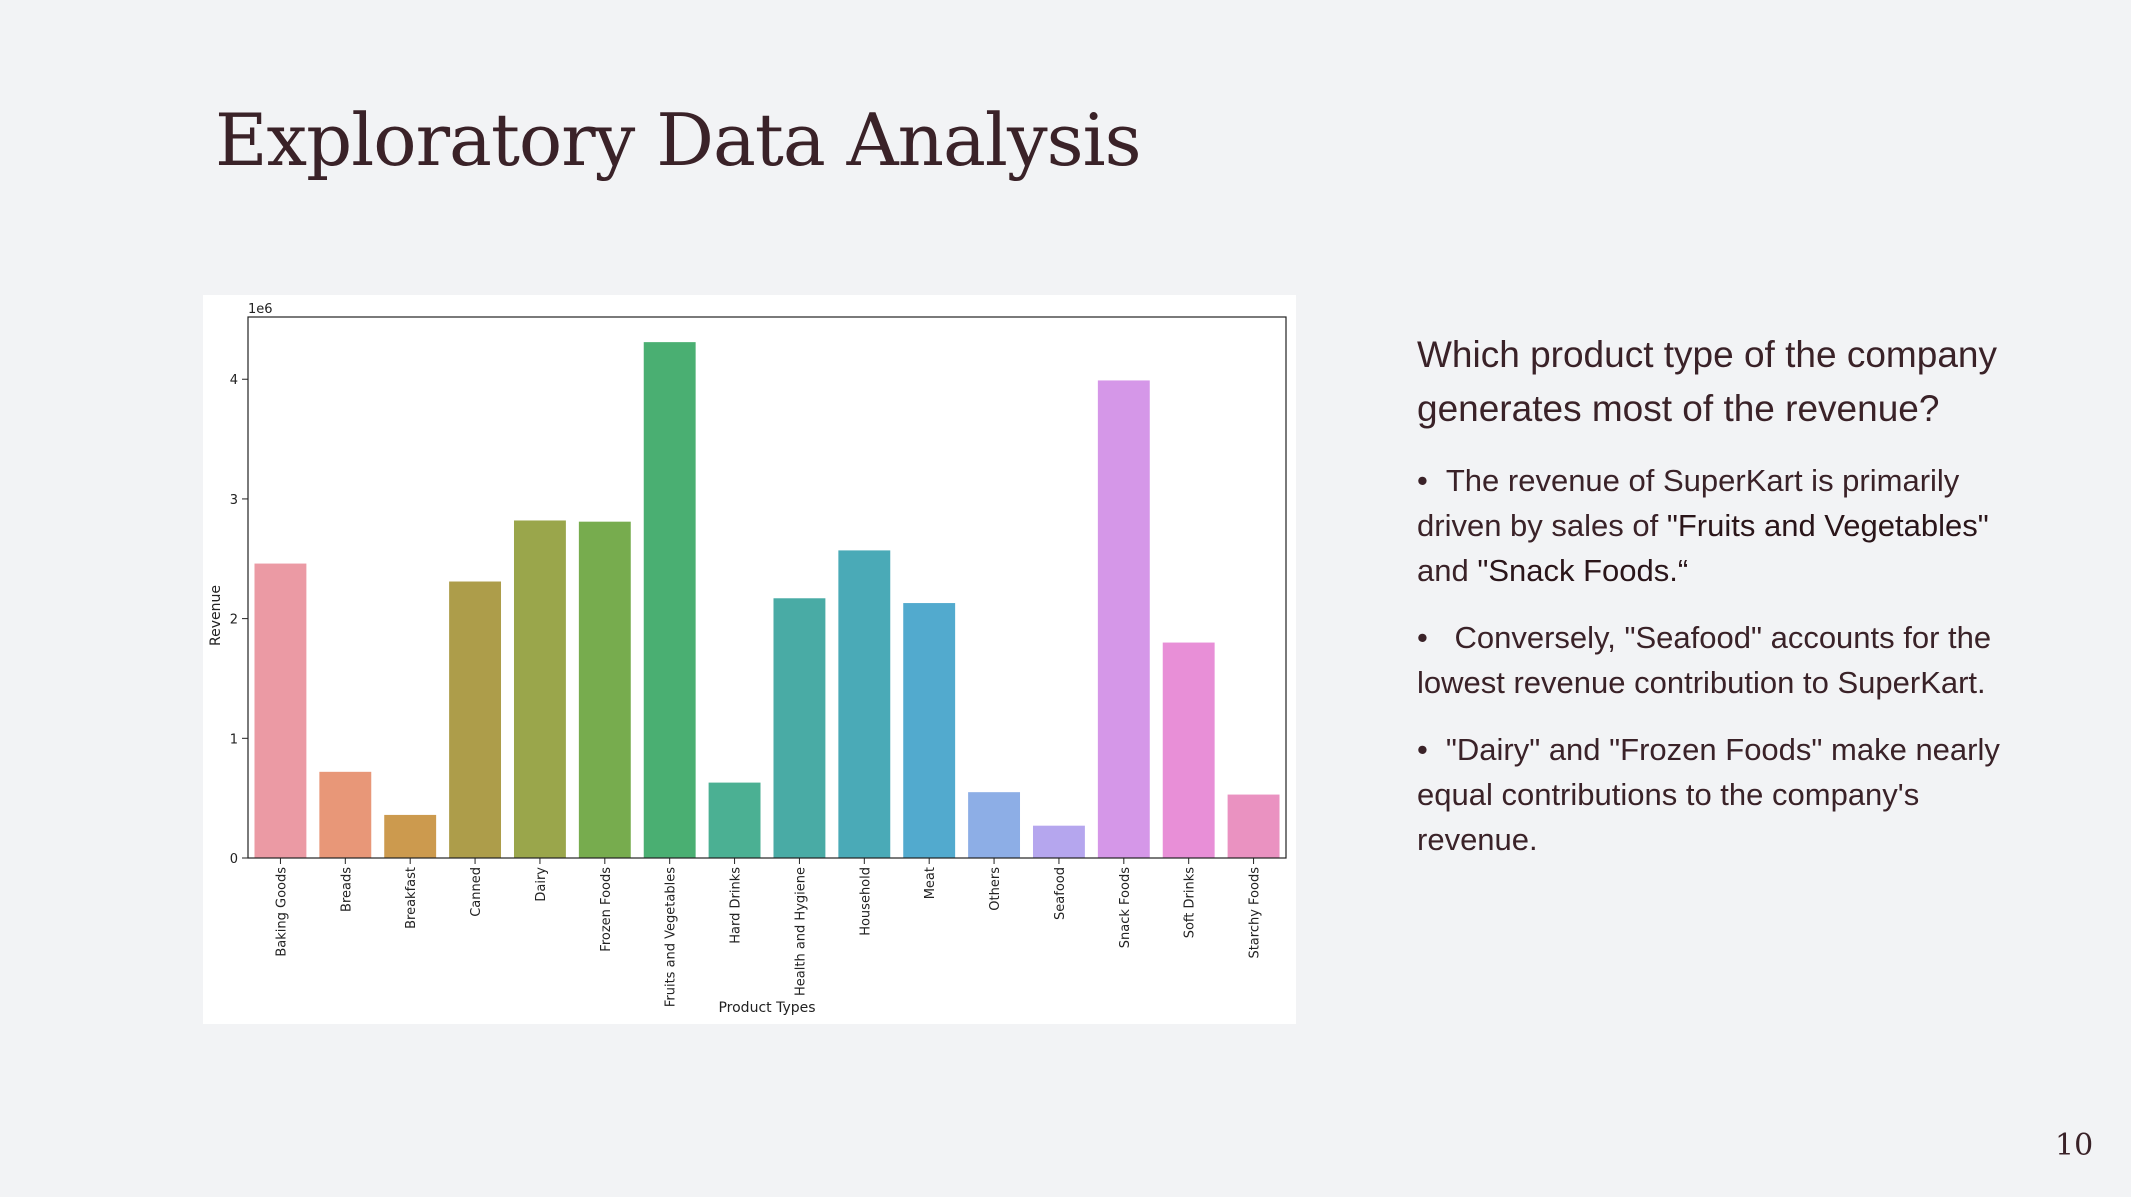 This screenshot has height=1197, width=2131. I want to click on x-tick-label-10: Meat, so click(930, 883).